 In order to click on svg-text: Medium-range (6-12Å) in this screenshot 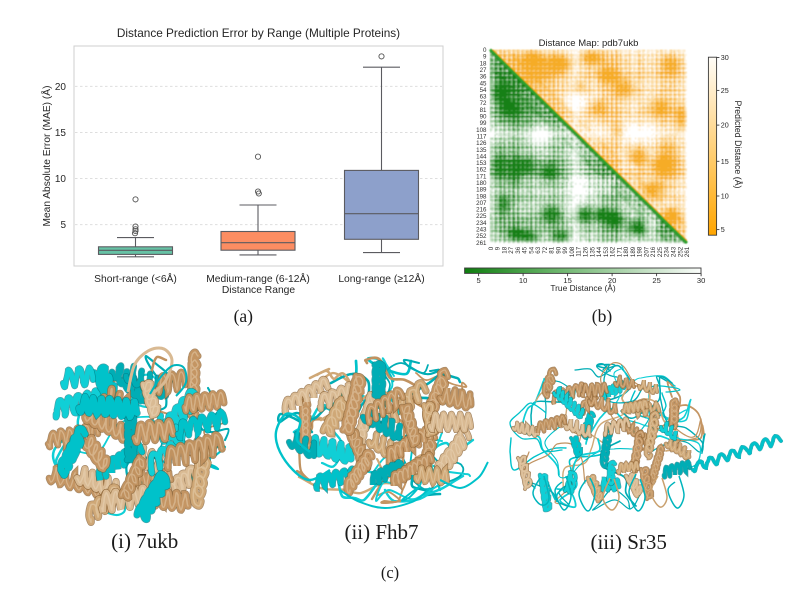, I will do `click(258, 278)`.